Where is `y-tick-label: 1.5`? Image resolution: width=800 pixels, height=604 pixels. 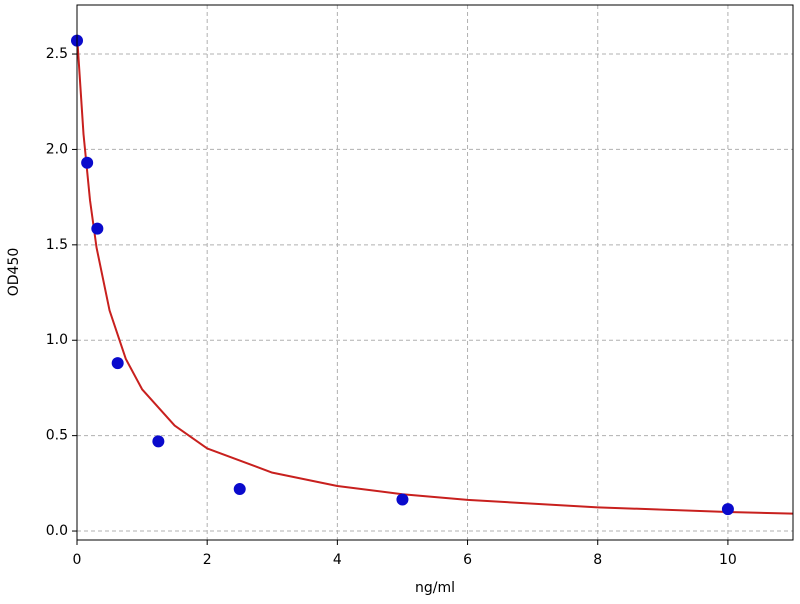 y-tick-label: 1.5 is located at coordinates (57, 245).